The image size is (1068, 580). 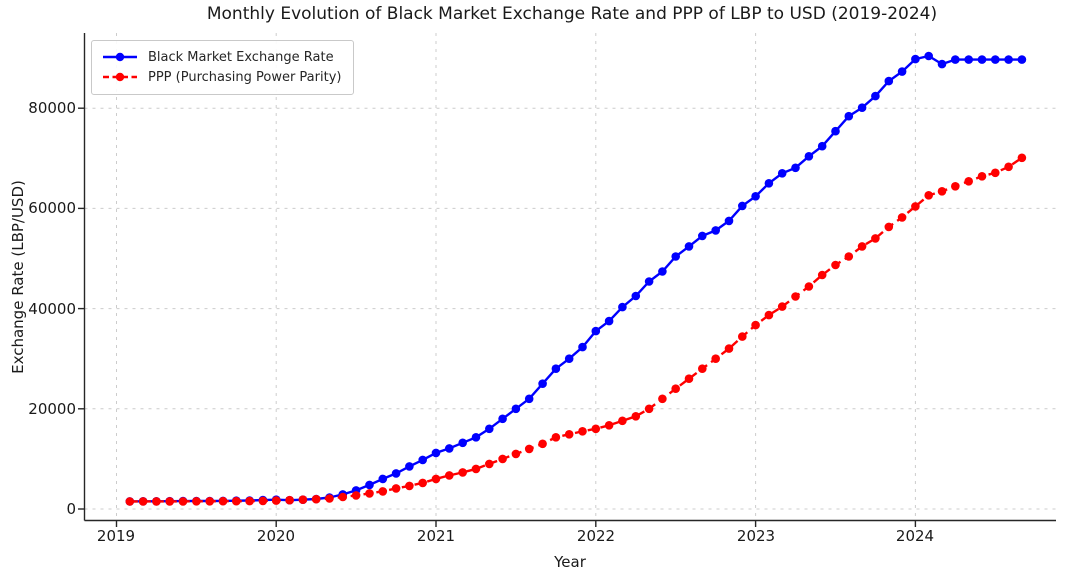 I want to click on y-tick-label-80000: 80000, so click(x=52, y=108).